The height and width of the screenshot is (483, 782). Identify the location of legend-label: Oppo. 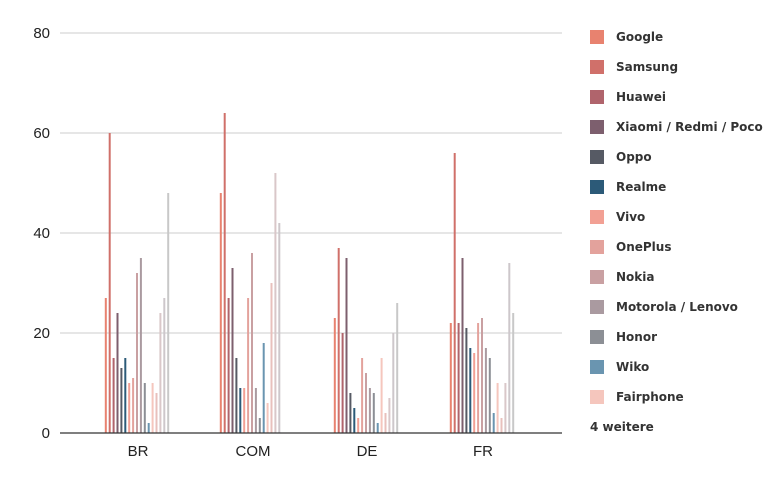
(634, 157).